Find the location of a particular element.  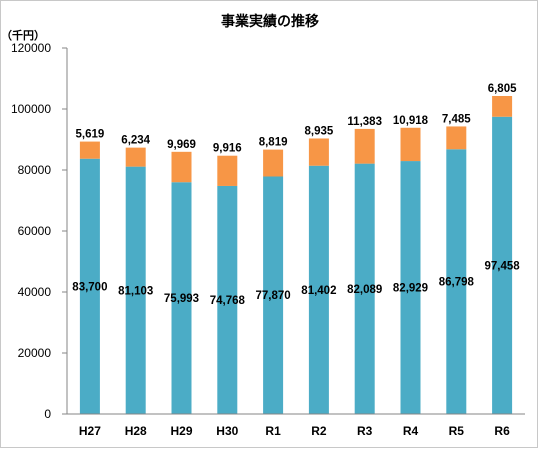

data-label-base: 82,089 is located at coordinates (364, 290).